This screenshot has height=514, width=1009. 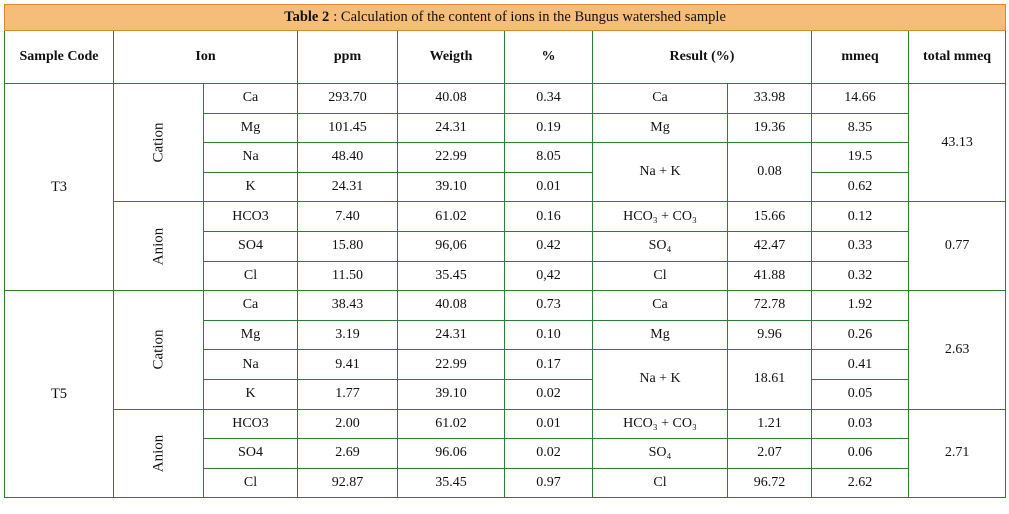 What do you see at coordinates (660, 216) in the screenshot?
I see `result-ion: HCO₃ + CO₃` at bounding box center [660, 216].